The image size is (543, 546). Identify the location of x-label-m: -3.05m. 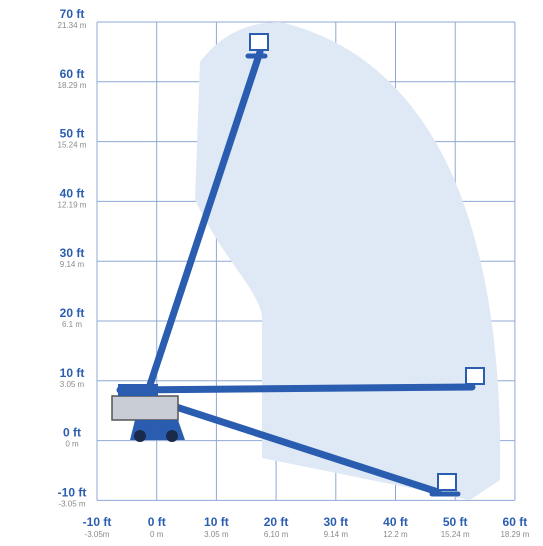
(97, 534).